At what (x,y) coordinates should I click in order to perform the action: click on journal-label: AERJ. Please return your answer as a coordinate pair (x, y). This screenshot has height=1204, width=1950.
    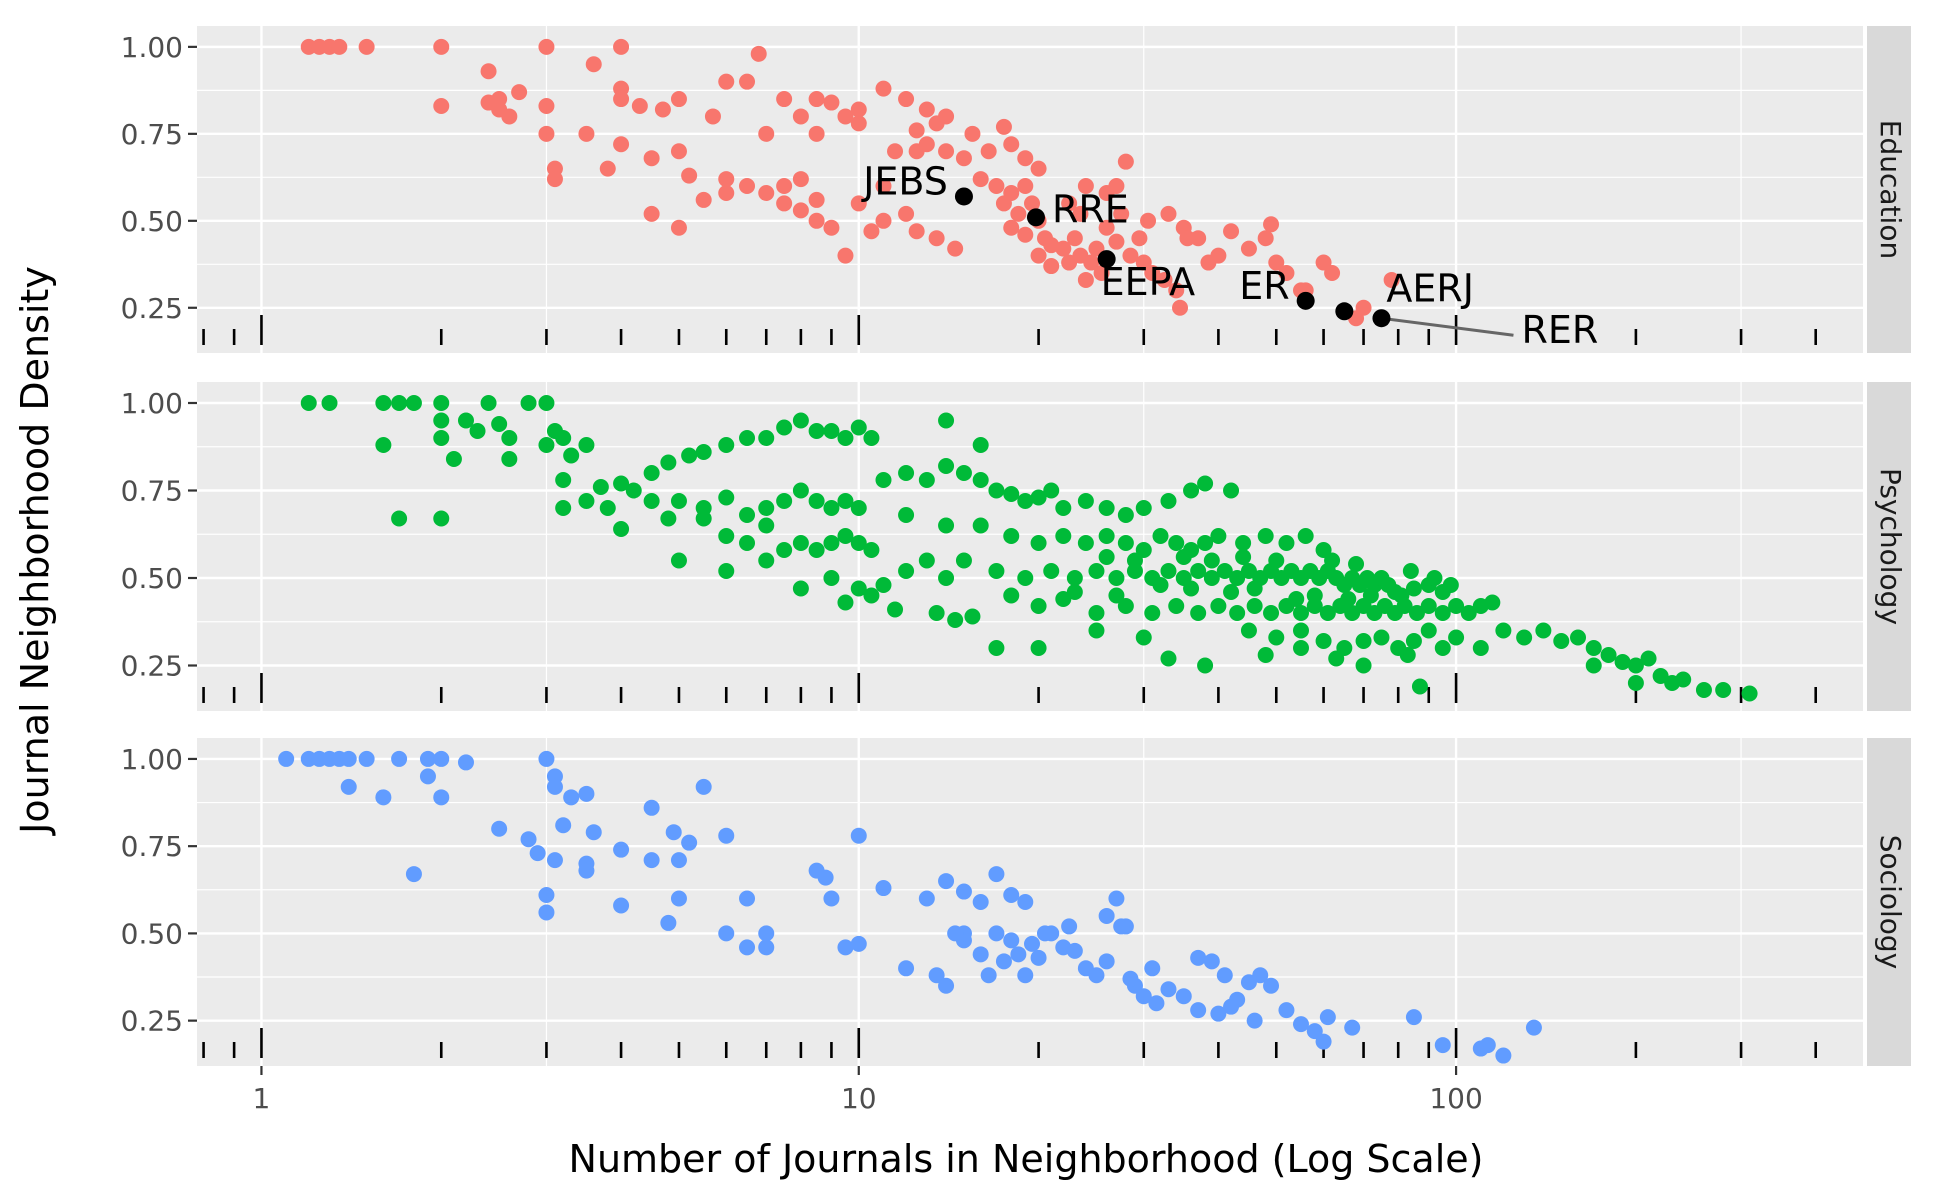
    Looking at the image, I should click on (1430, 288).